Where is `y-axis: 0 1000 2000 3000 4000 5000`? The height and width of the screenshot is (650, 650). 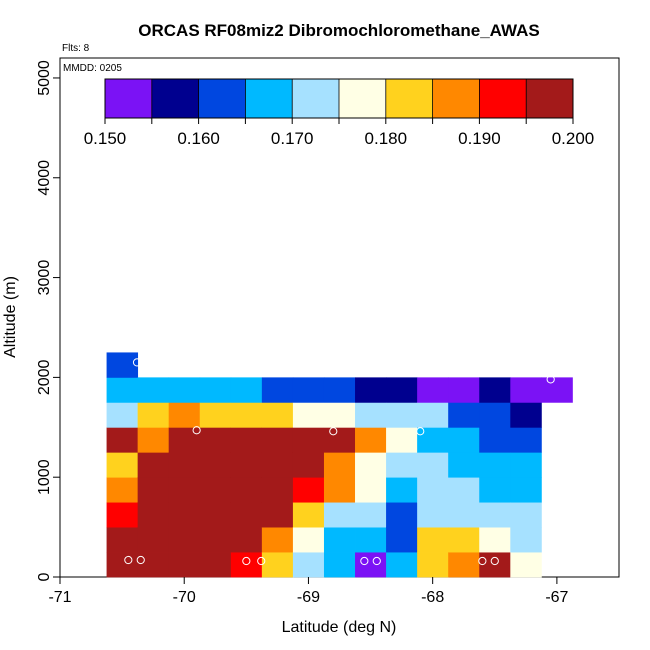 y-axis: 0 1000 2000 3000 4000 5000 is located at coordinates (48, 320).